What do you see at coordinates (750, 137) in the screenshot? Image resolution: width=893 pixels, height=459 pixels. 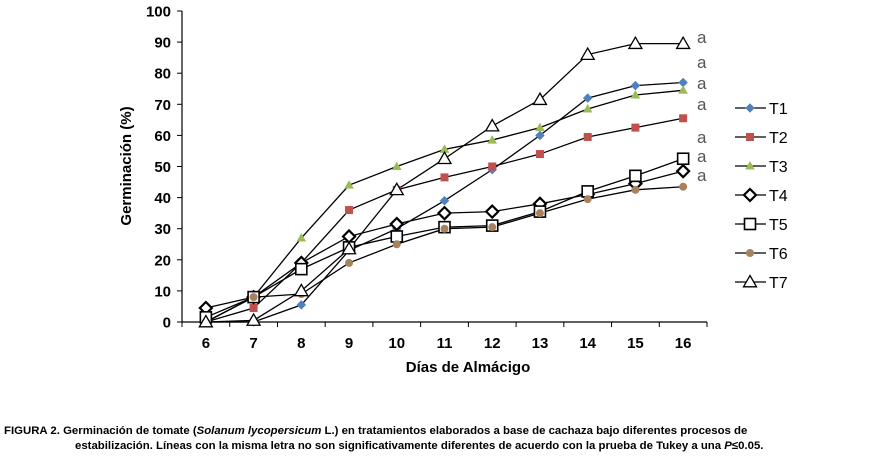 I see `legend-marker-t2` at bounding box center [750, 137].